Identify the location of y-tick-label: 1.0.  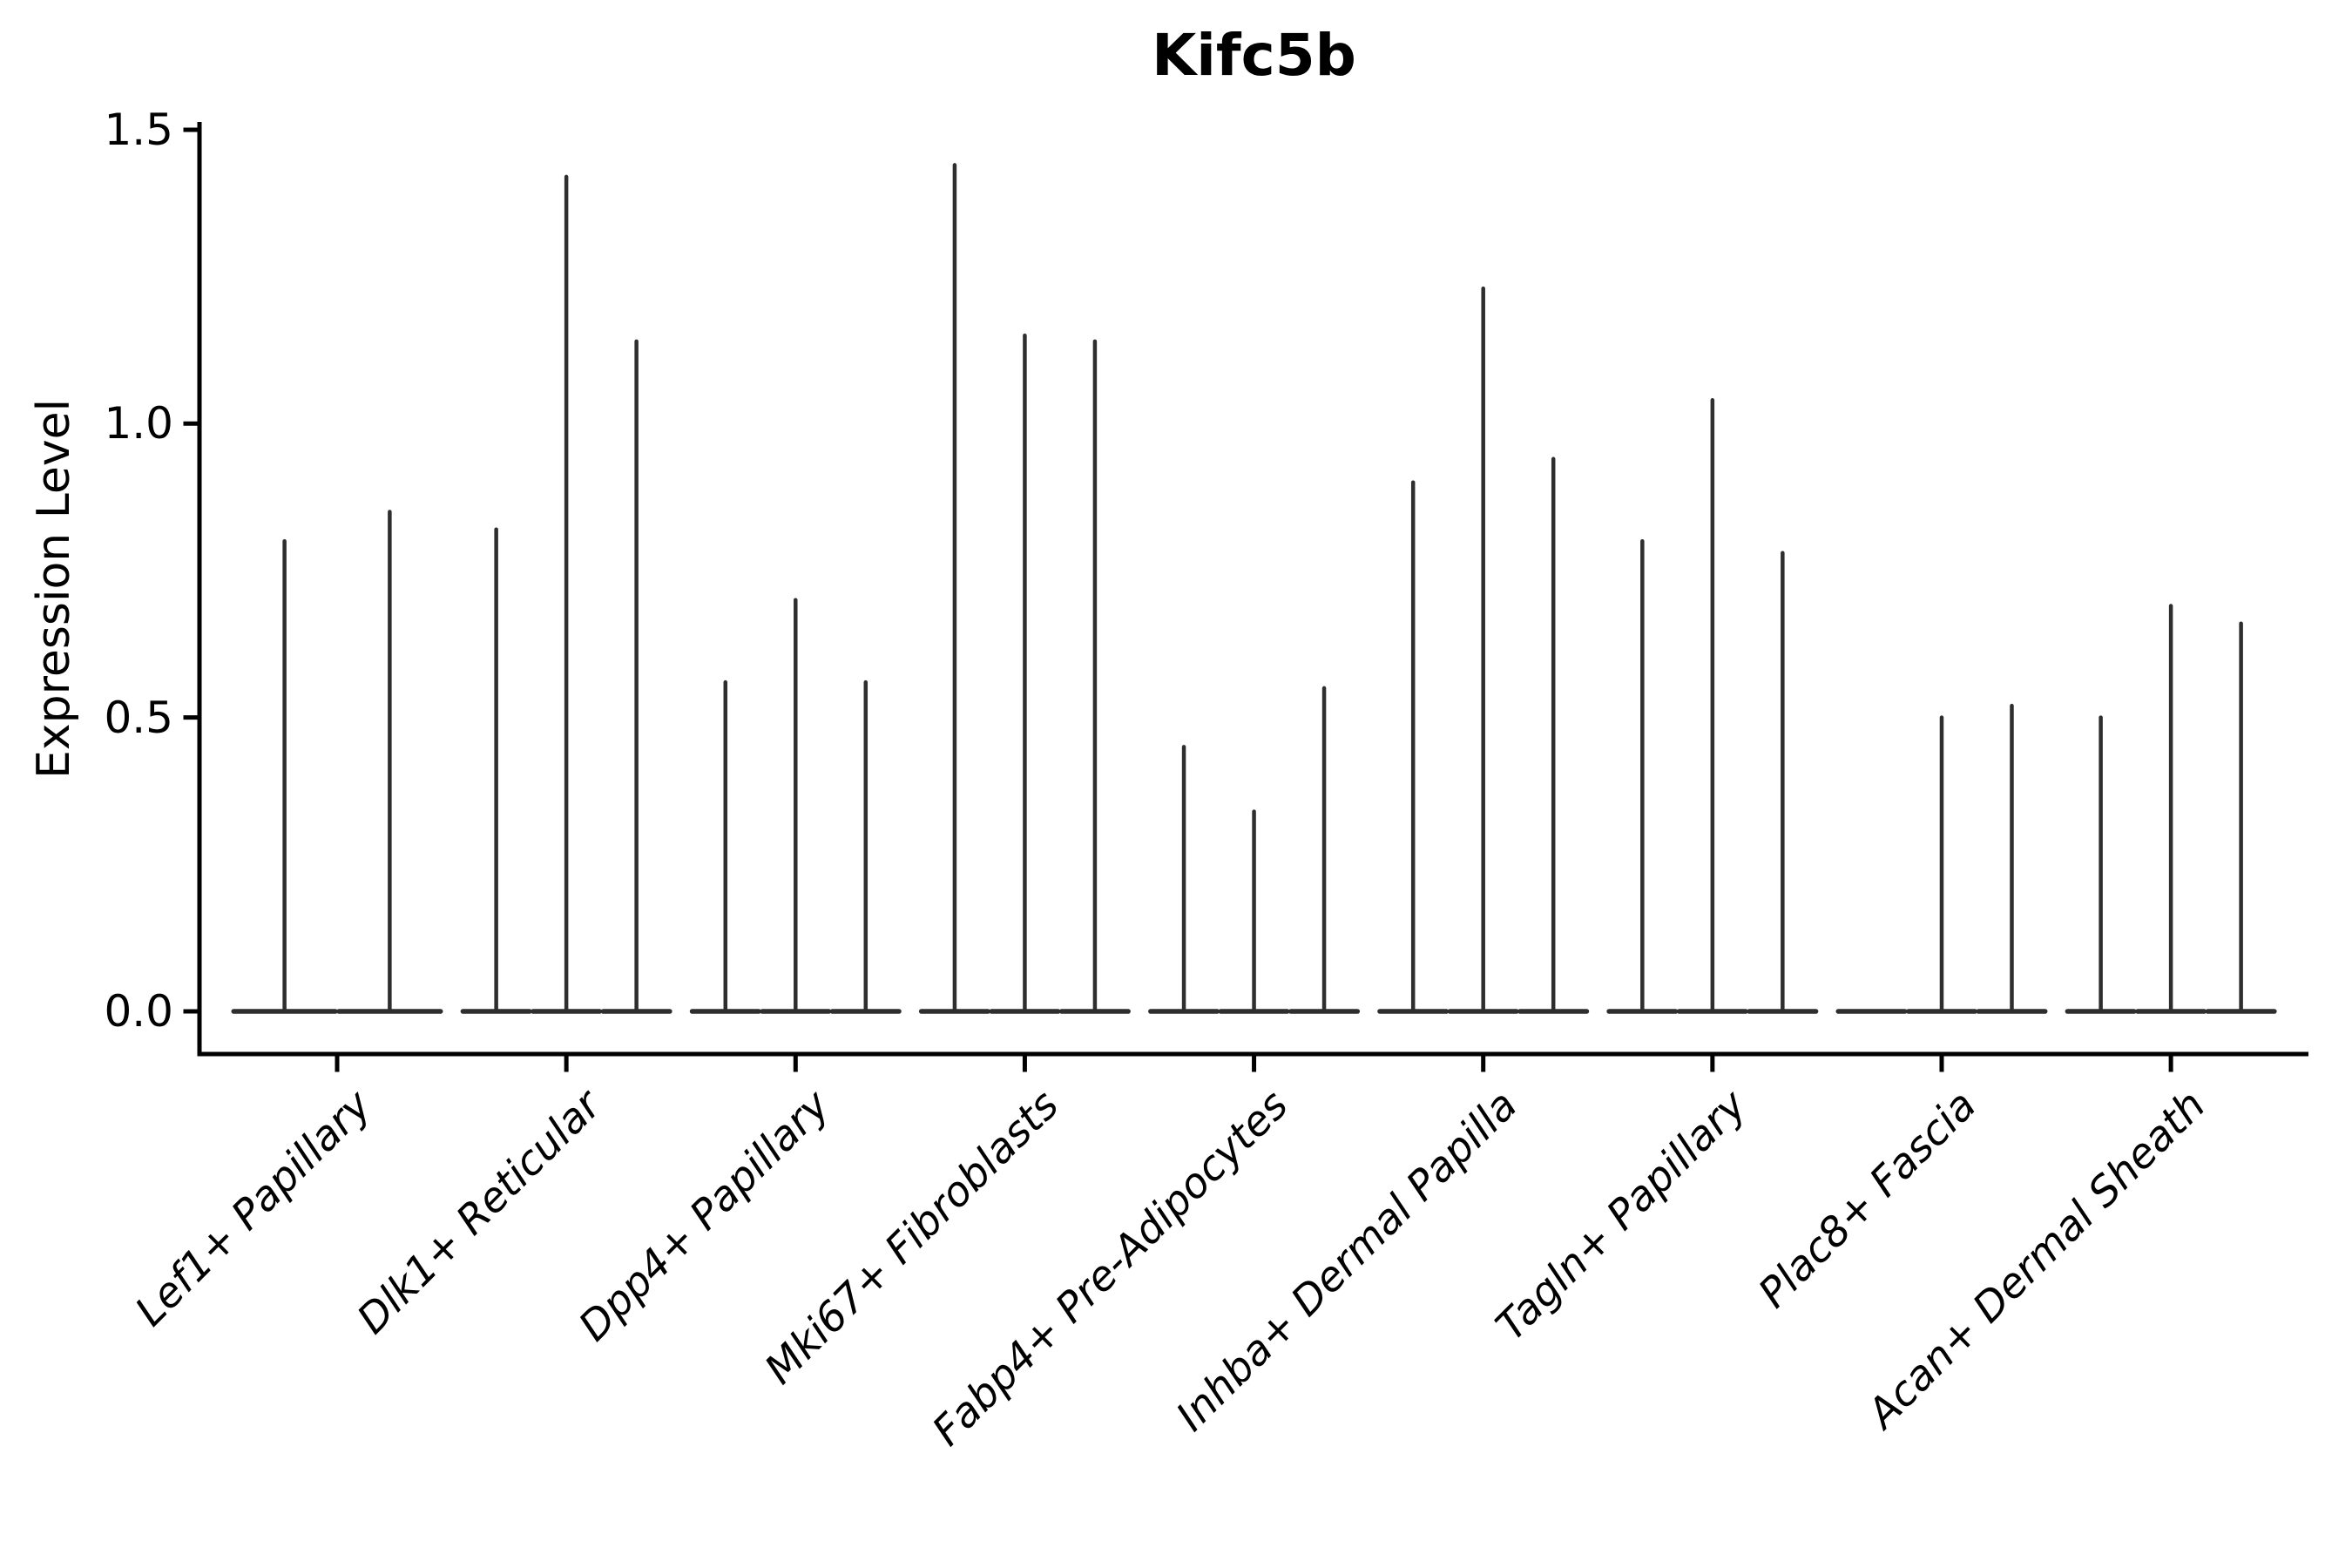
(138, 423).